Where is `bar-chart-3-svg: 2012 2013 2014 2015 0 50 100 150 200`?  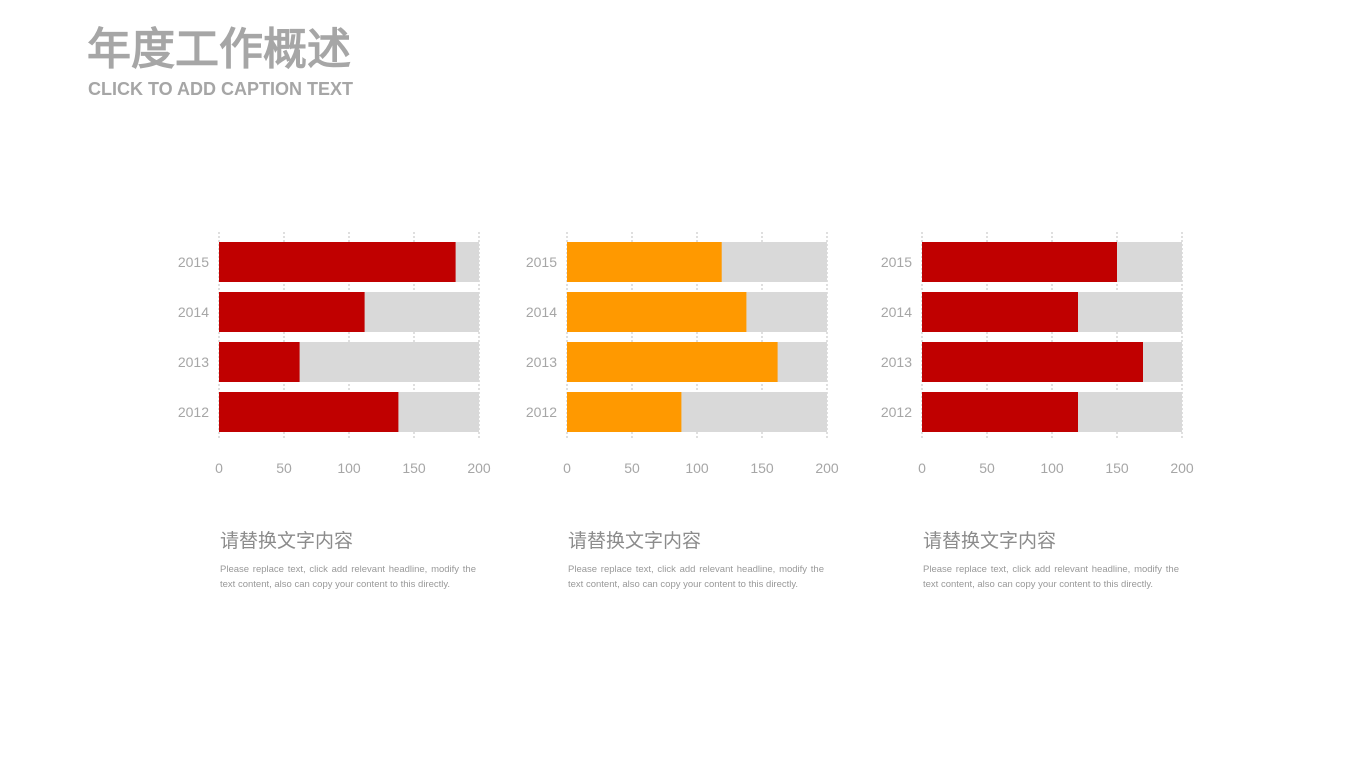
bar-chart-3-svg: 2012 2013 2014 2015 0 50 100 150 200 is located at coordinates (1037, 354).